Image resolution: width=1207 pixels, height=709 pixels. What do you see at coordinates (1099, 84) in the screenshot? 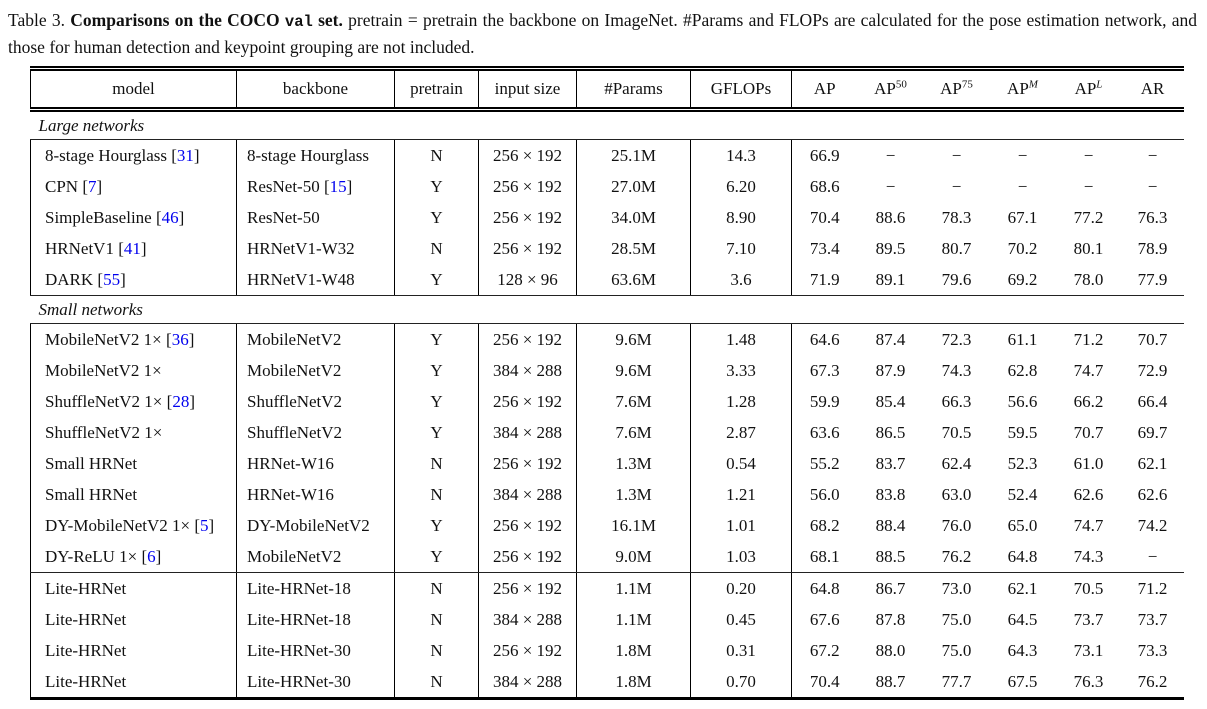
I see `col-header-sup: L` at bounding box center [1099, 84].